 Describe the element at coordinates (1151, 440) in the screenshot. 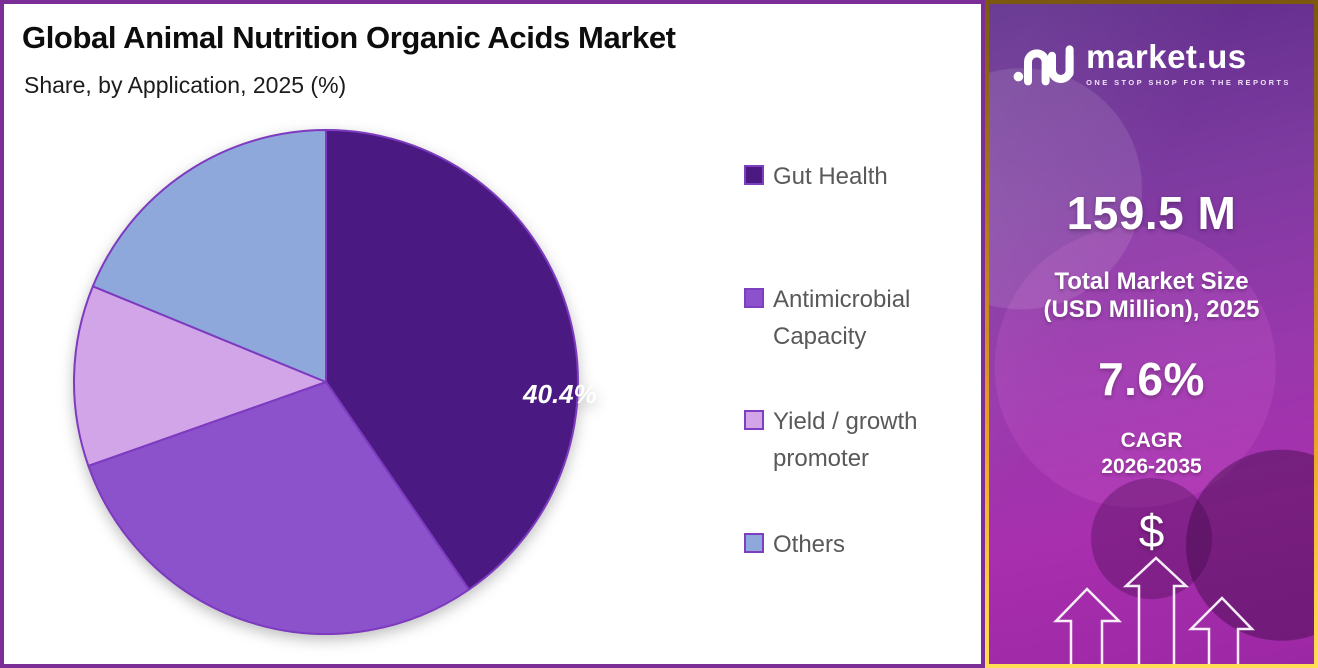

I see `cagr-label-line1: CAGR` at that location.